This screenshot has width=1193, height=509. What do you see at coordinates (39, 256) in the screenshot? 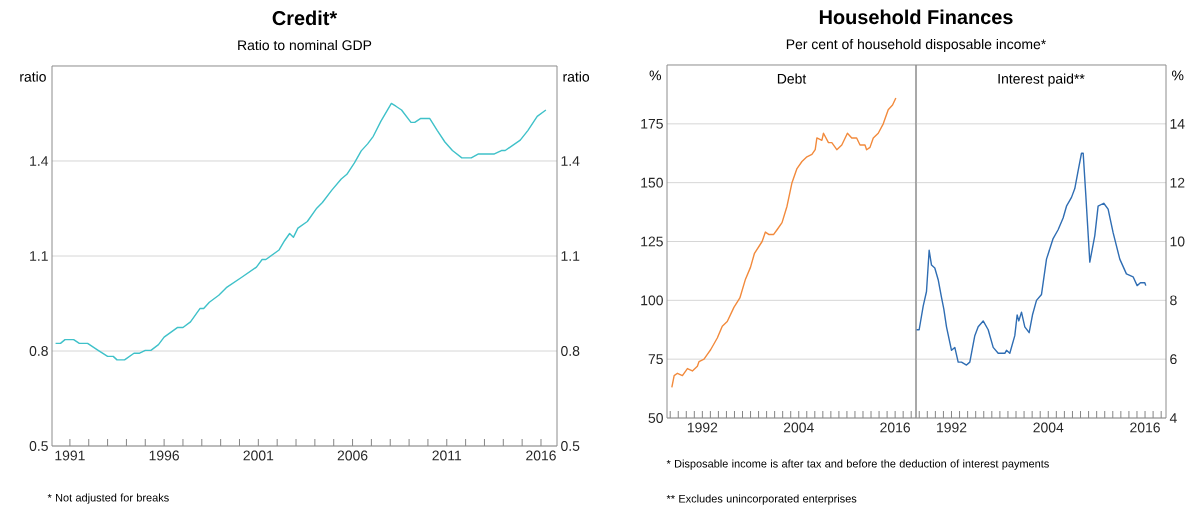
I see `y-tick-label: 1.1` at bounding box center [39, 256].